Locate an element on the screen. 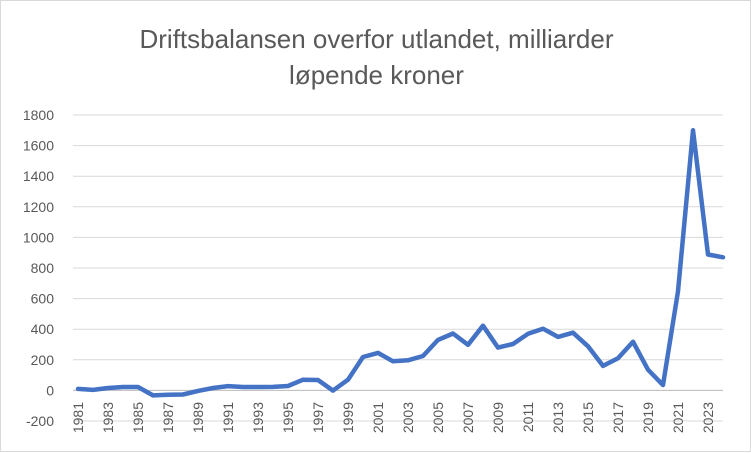 This screenshot has width=751, height=453. x-tick-label: 1985 is located at coordinates (138, 417).